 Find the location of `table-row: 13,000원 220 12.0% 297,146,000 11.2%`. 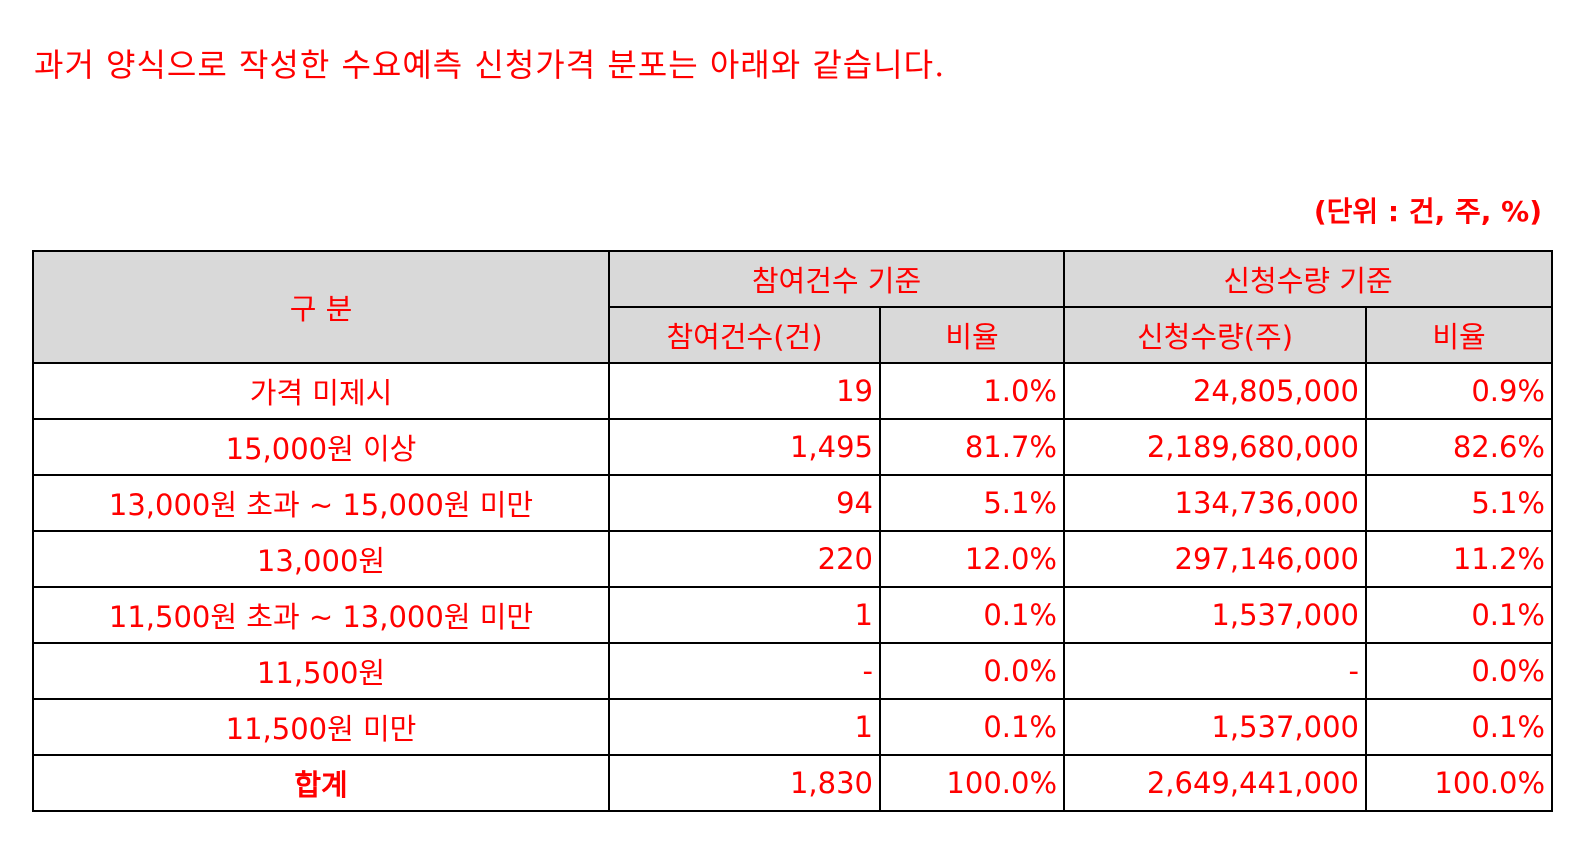

table-row: 13,000원 220 12.0% 297,146,000 11.2% is located at coordinates (792, 559).